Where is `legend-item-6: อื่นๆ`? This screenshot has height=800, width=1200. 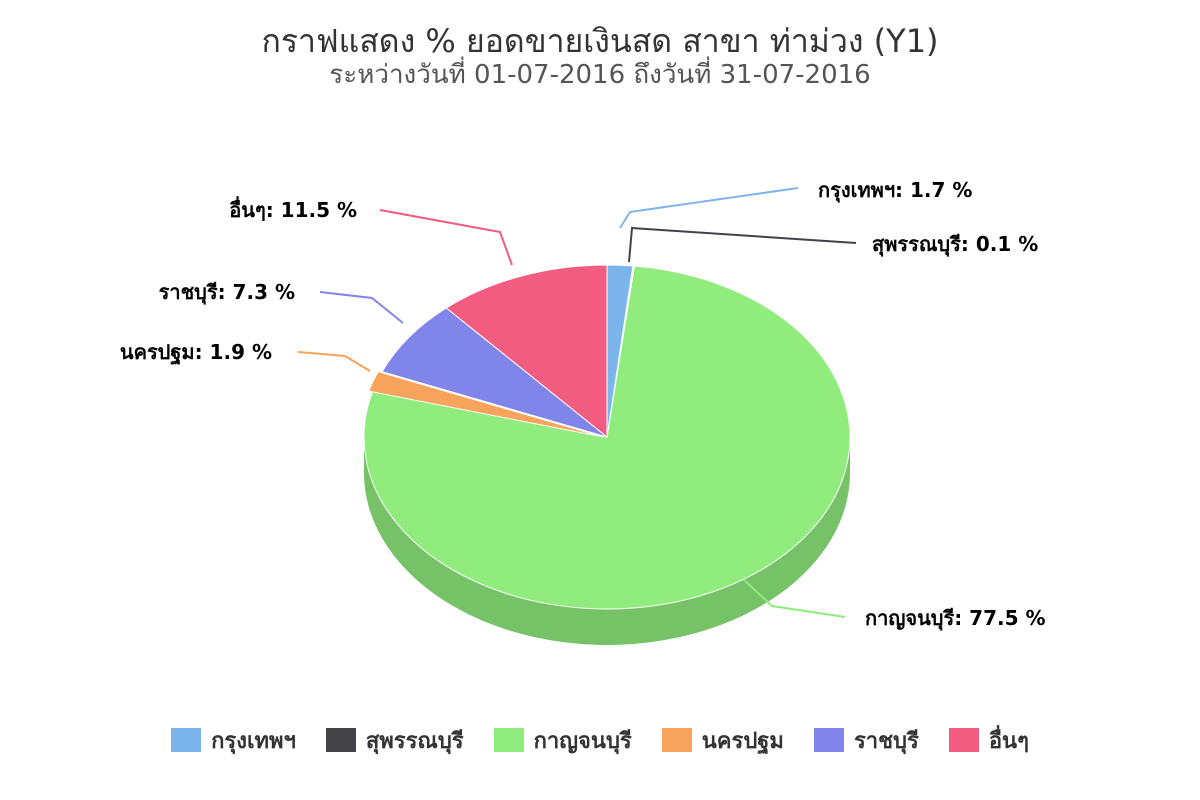 legend-item-6: อื่นๆ is located at coordinates (988, 740).